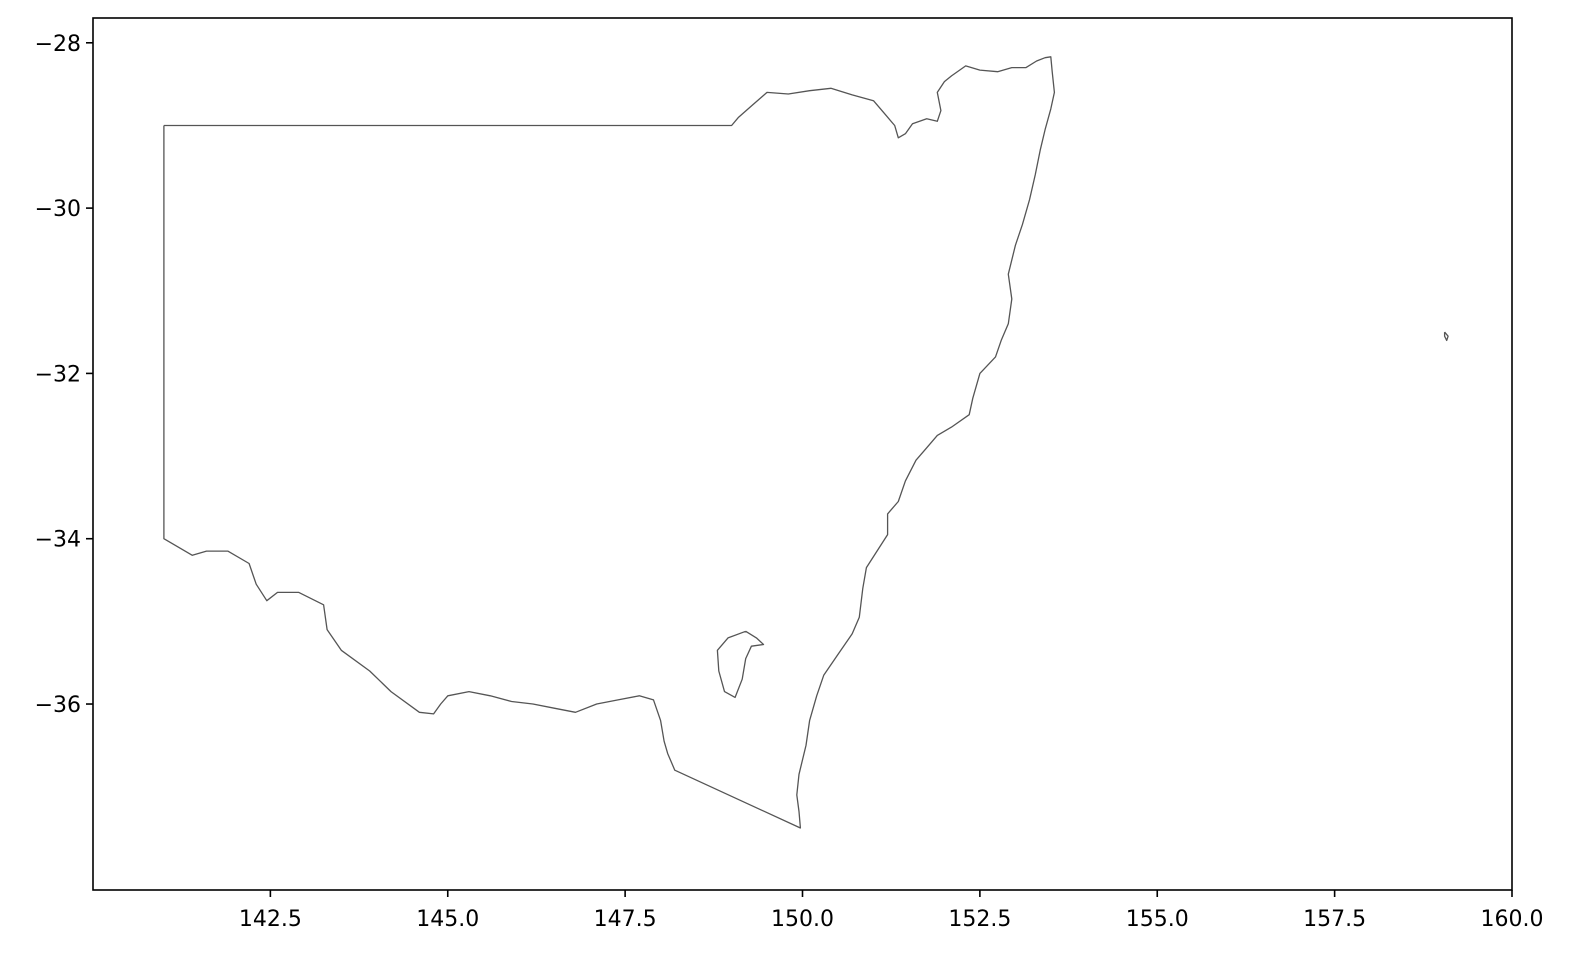 This screenshot has width=1594, height=970. What do you see at coordinates (58, 705) in the screenshot?
I see `y-tick-label: −36` at bounding box center [58, 705].